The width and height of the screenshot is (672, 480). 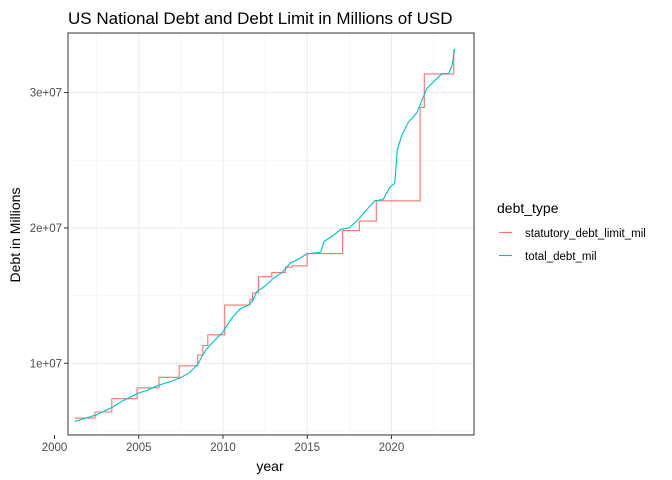 What do you see at coordinates (561, 257) in the screenshot?
I see `legend-label: total_debt_mil` at bounding box center [561, 257].